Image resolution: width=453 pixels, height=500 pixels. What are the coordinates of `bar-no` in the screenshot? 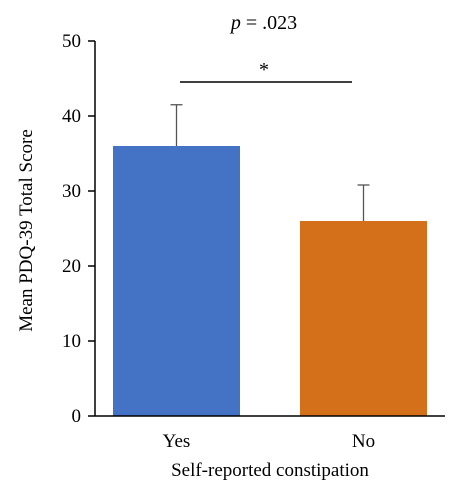 It's located at (363, 318).